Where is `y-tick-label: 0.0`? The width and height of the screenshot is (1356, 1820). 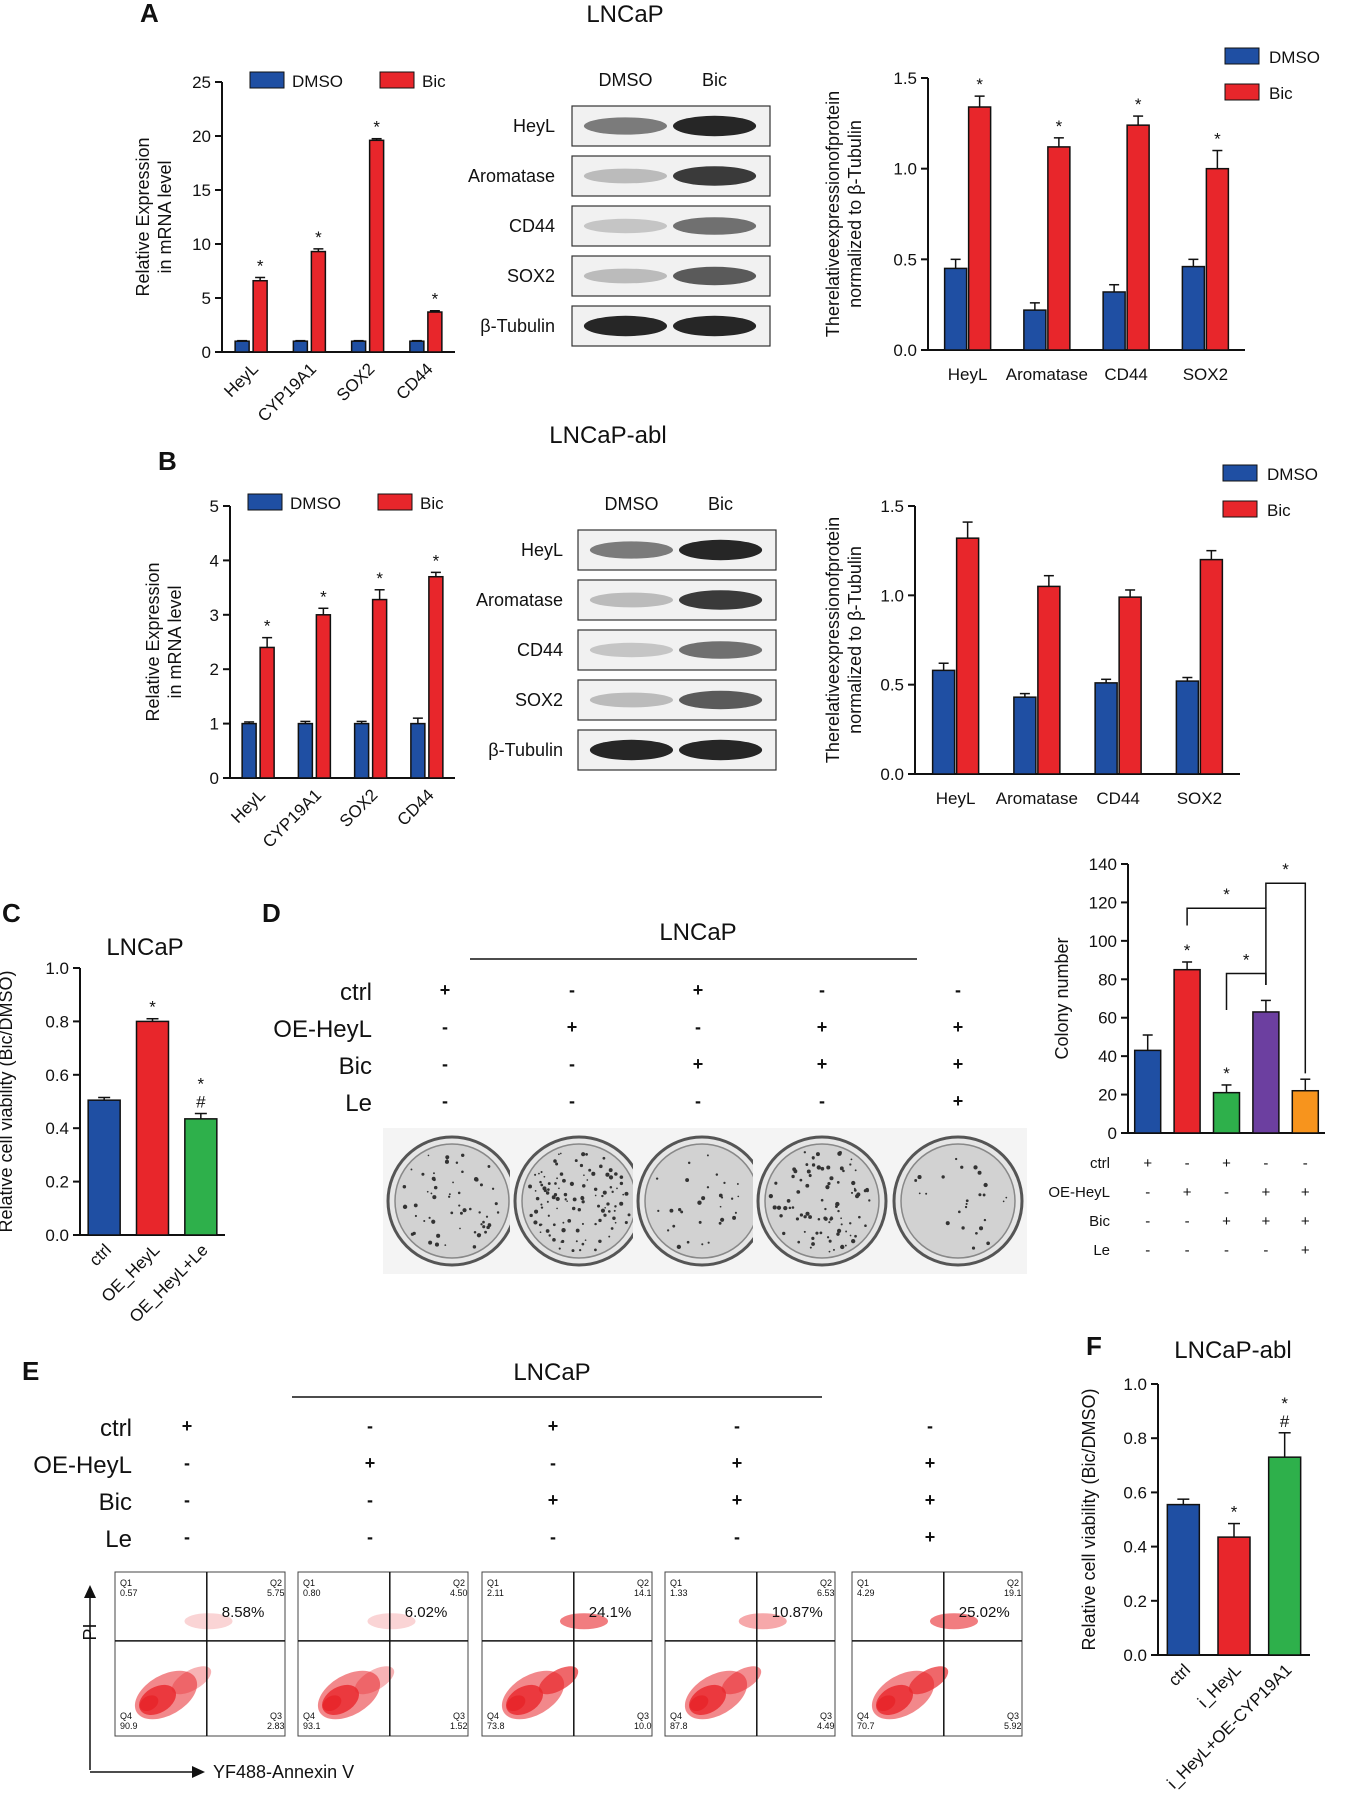 y-tick-label: 0.0 is located at coordinates (1135, 1655).